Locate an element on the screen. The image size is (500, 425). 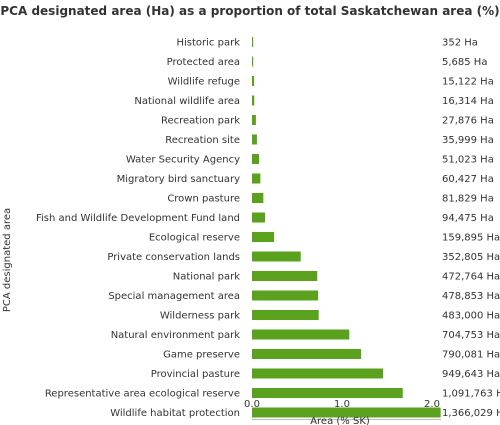
area-label: 16,314 Ha is located at coordinates (468, 101).